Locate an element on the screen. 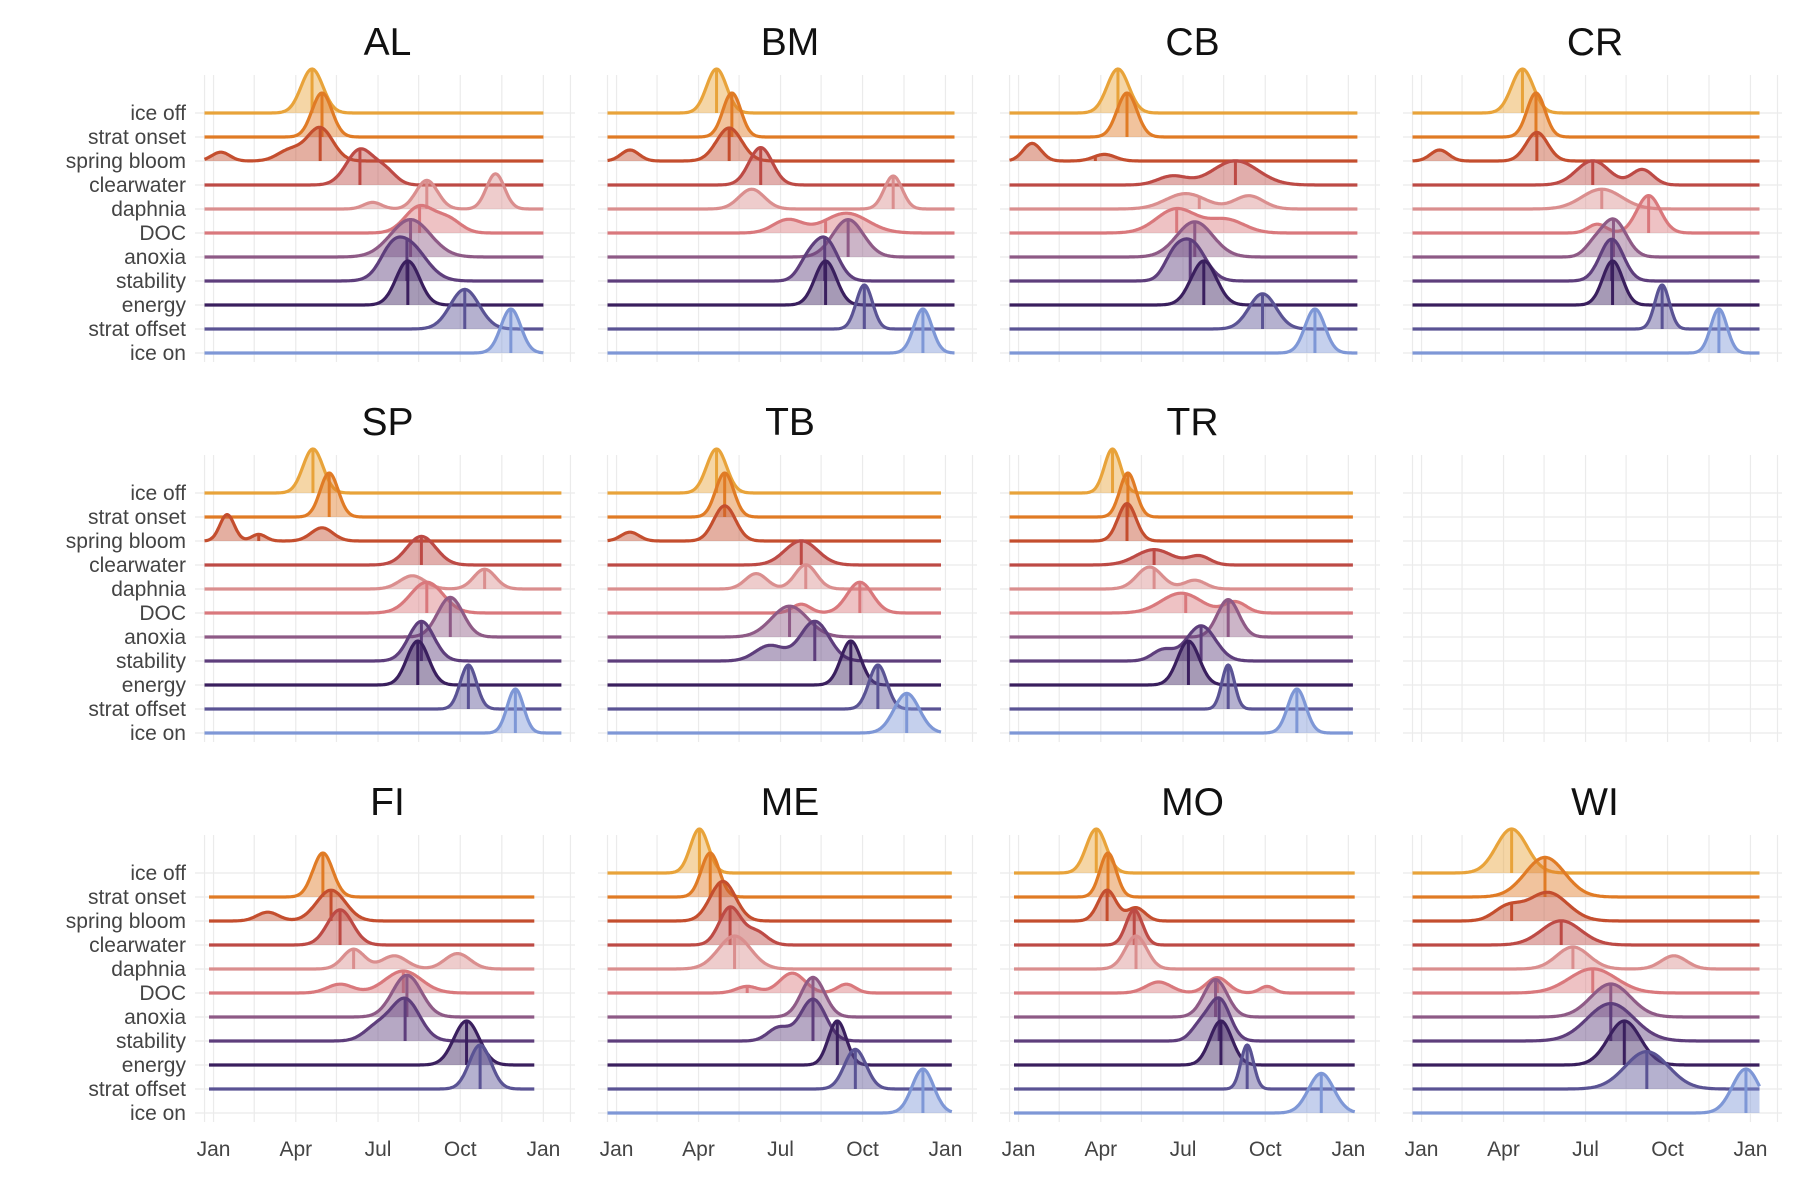 This screenshot has height=1200, width=1800. panel-MO: MO is located at coordinates (1190, 951).